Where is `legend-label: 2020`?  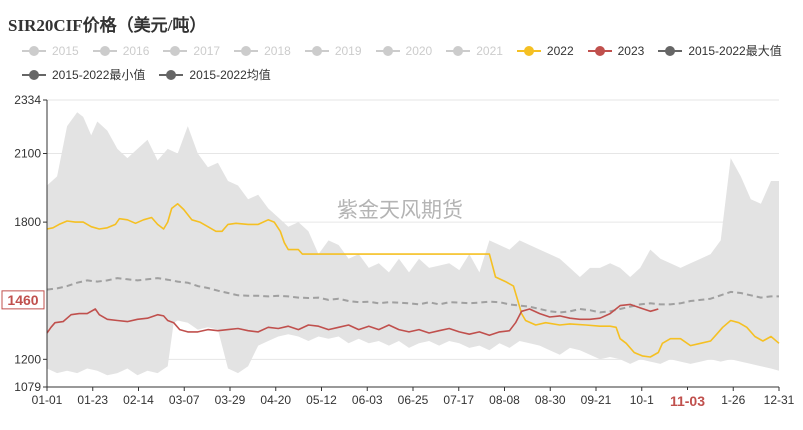
legend-label: 2020 is located at coordinates (419, 51).